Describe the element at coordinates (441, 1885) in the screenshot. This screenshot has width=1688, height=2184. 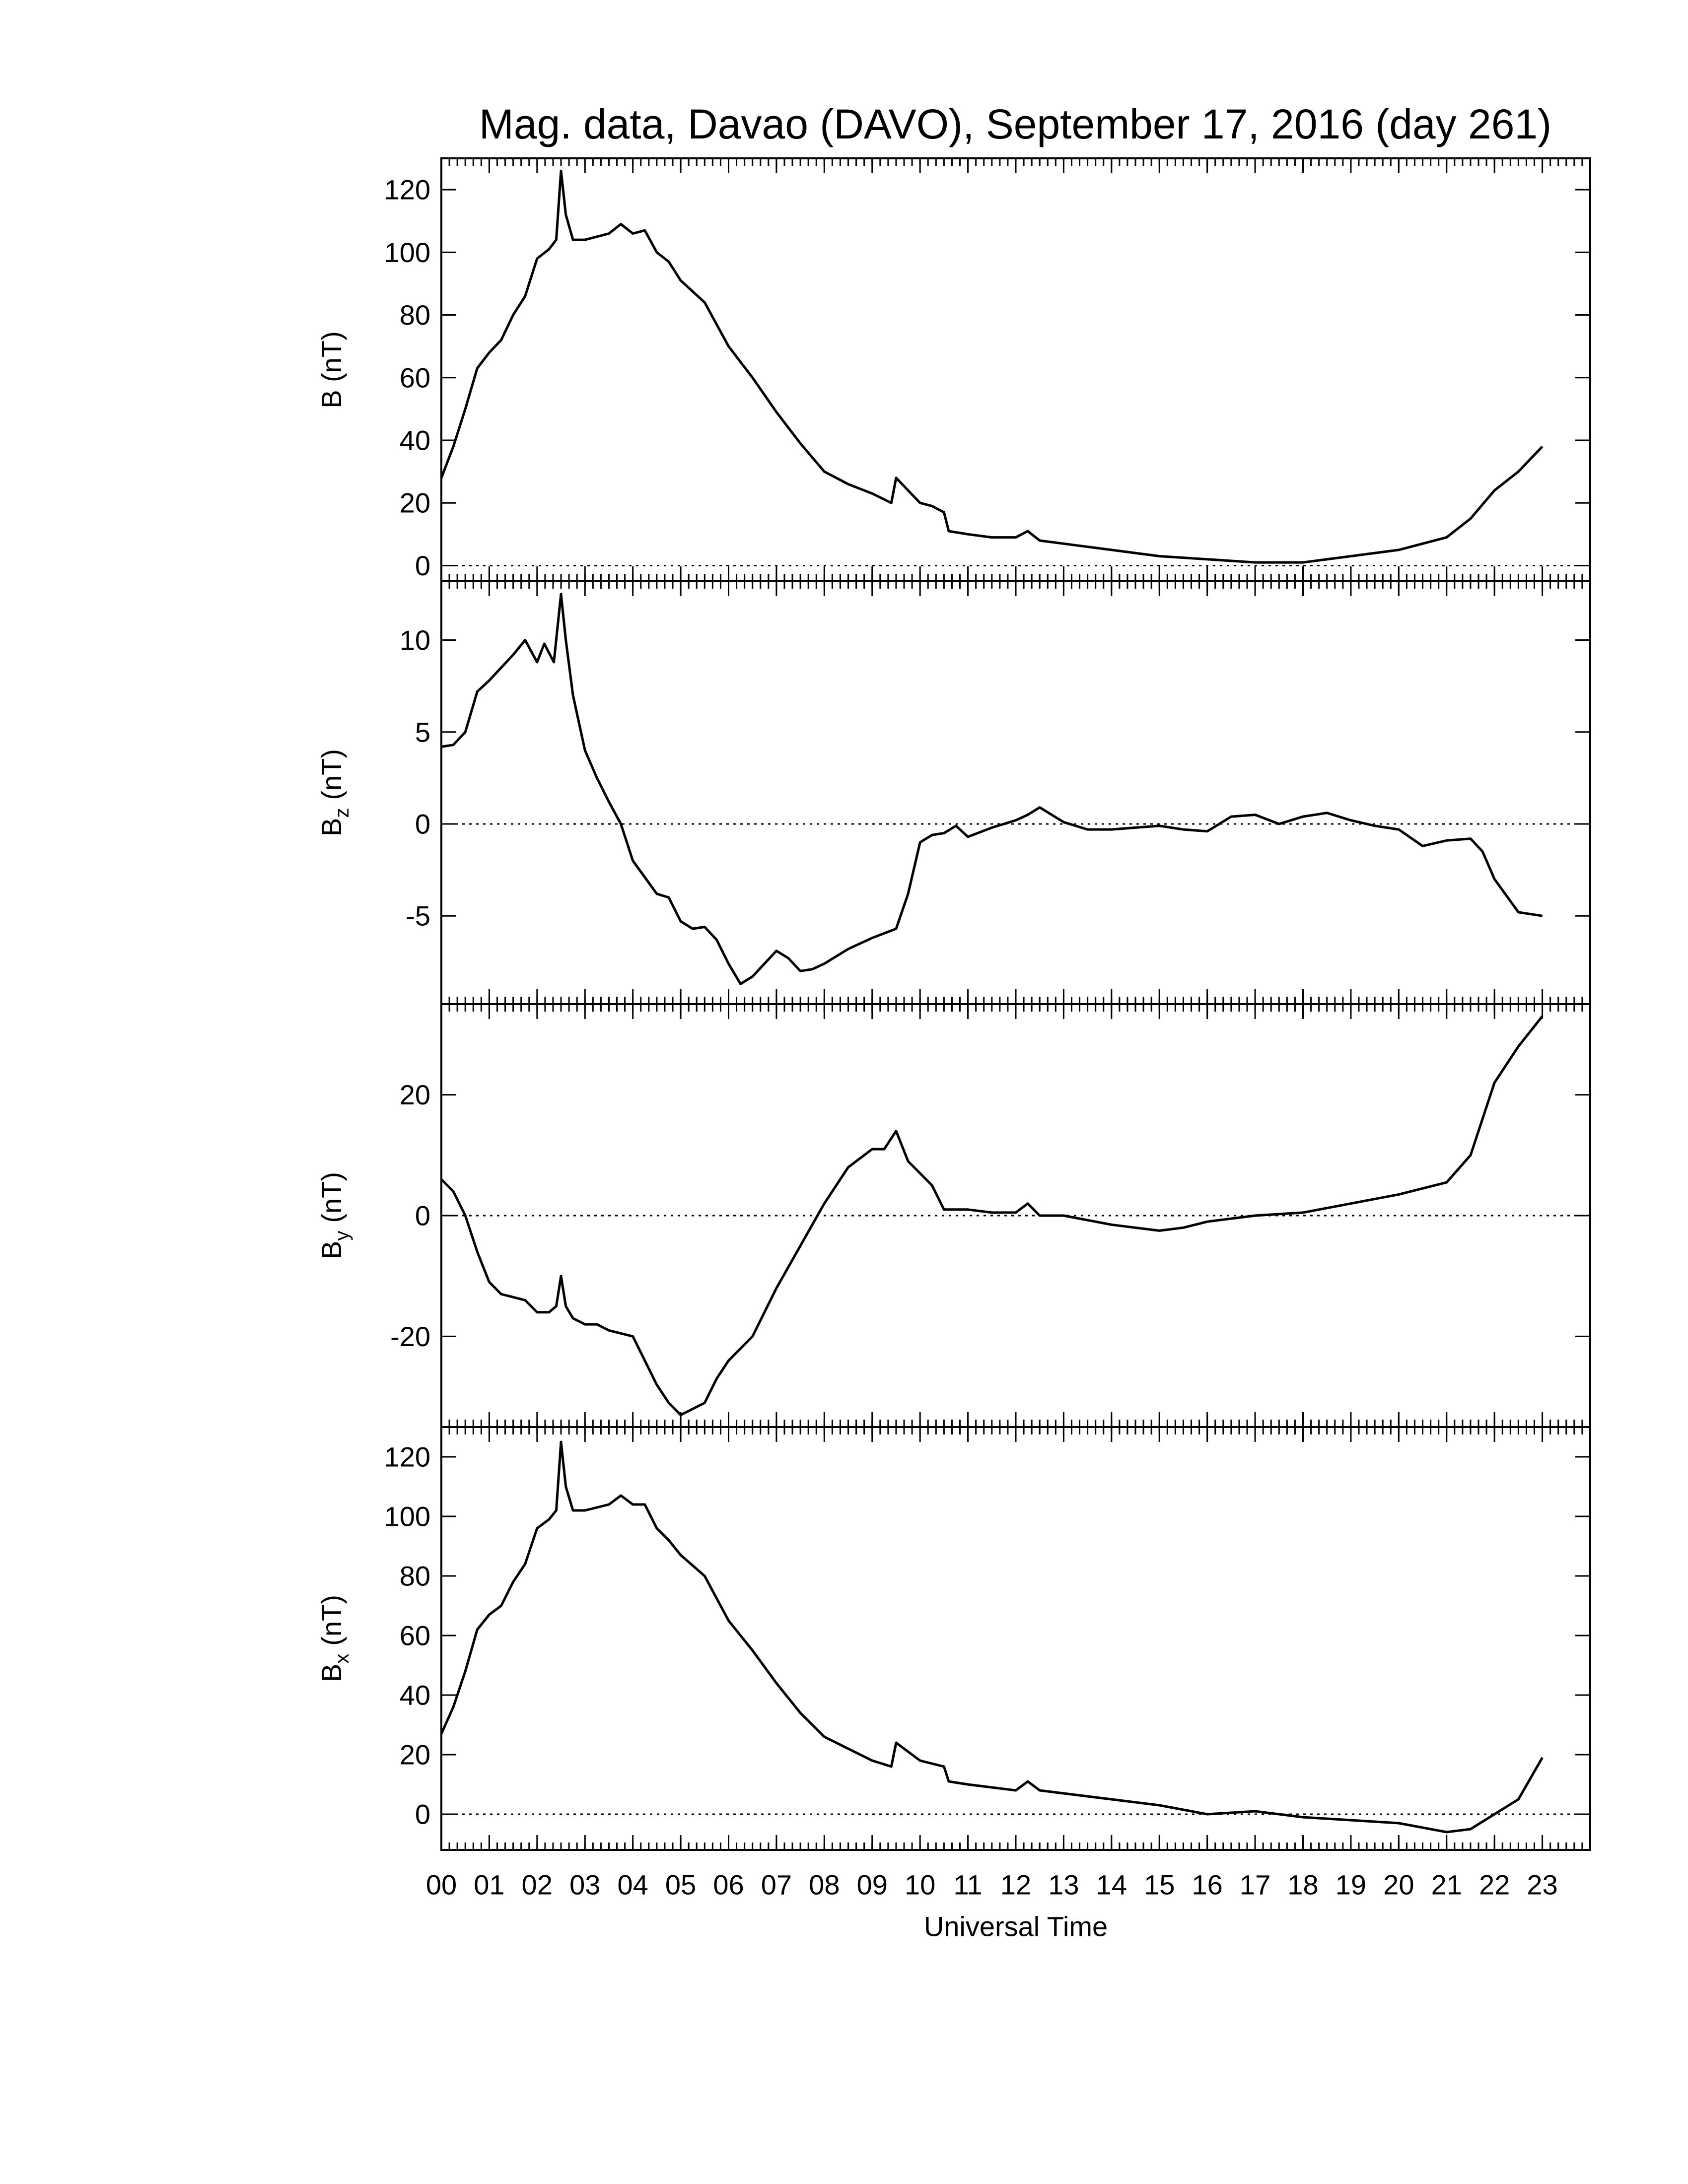
I see `x-tick-label: 00` at that location.